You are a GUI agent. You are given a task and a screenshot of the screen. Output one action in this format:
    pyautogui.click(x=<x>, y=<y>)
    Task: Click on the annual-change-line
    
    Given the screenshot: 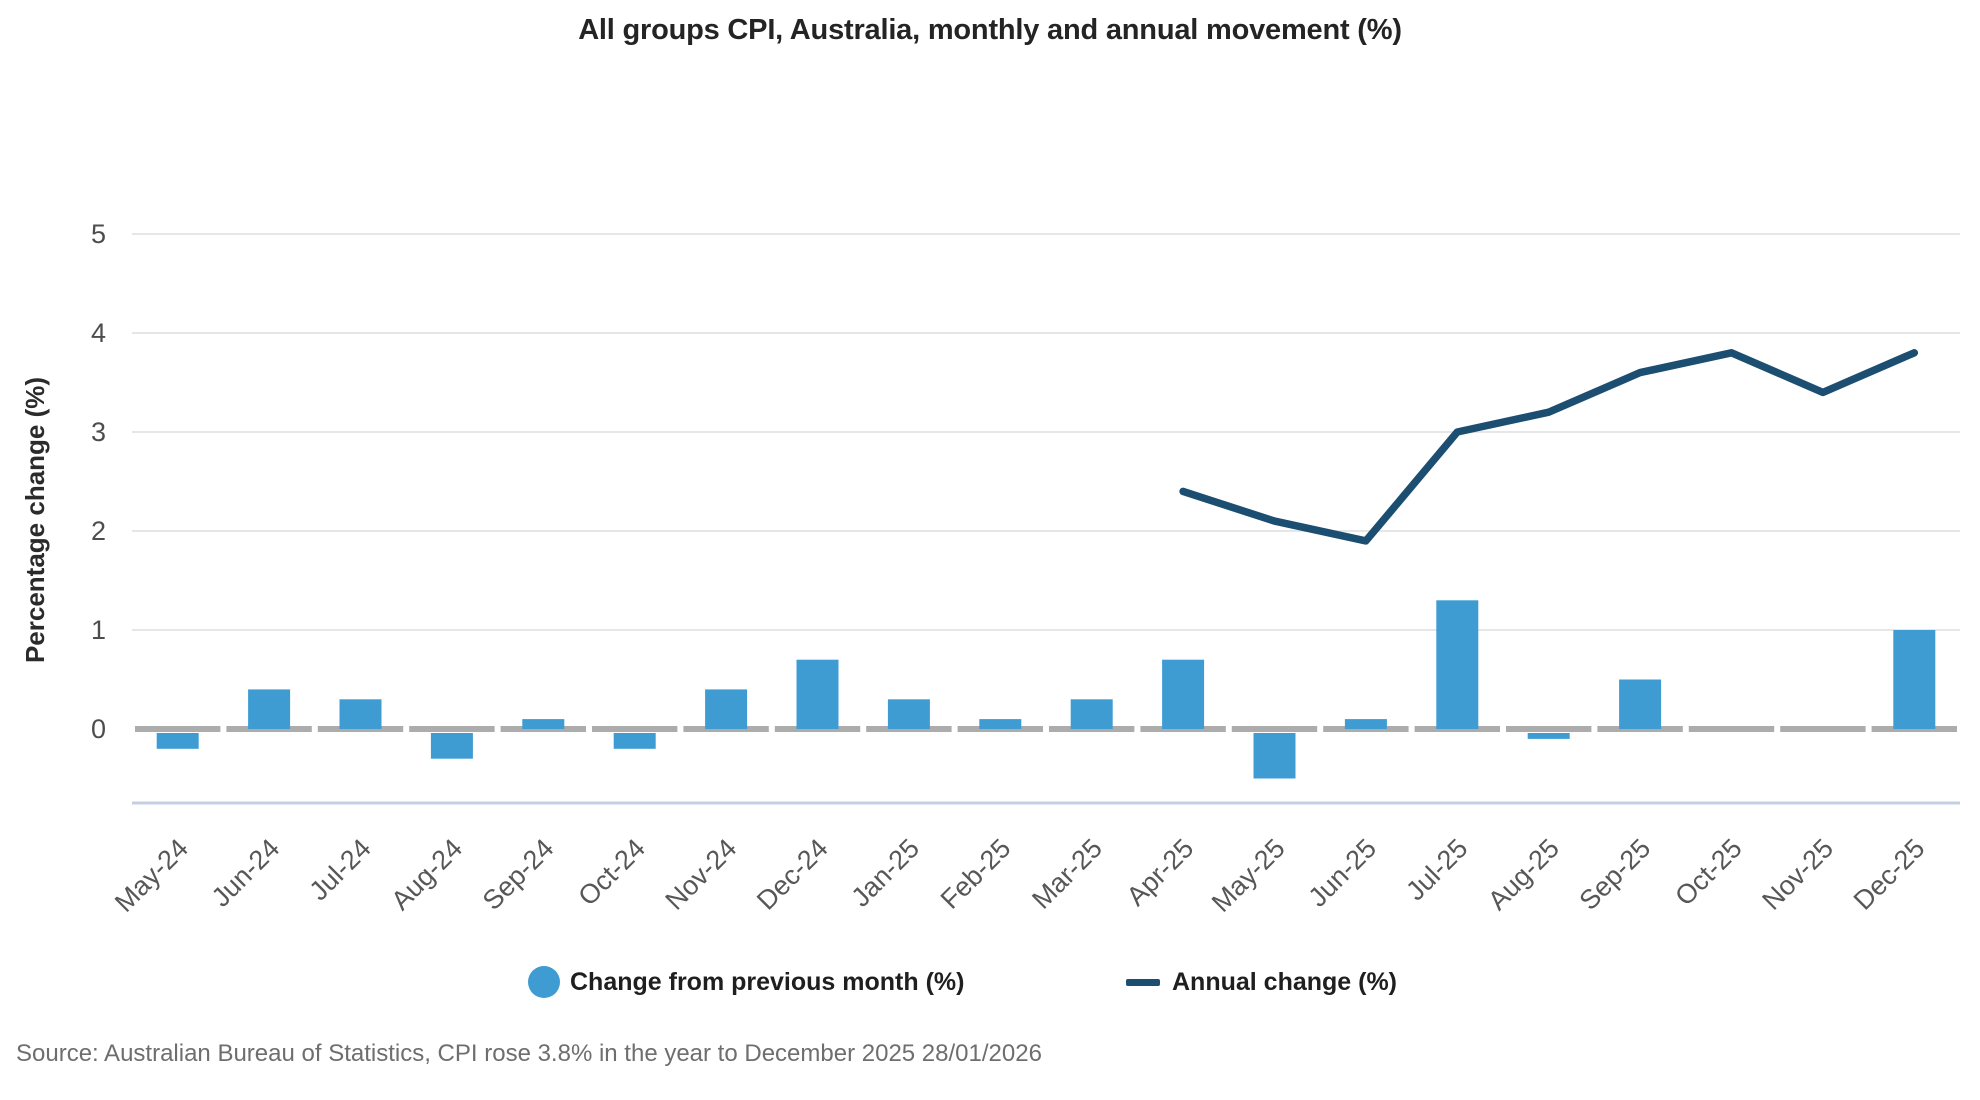 What is the action you would take?
    pyautogui.click(x=1549, y=447)
    